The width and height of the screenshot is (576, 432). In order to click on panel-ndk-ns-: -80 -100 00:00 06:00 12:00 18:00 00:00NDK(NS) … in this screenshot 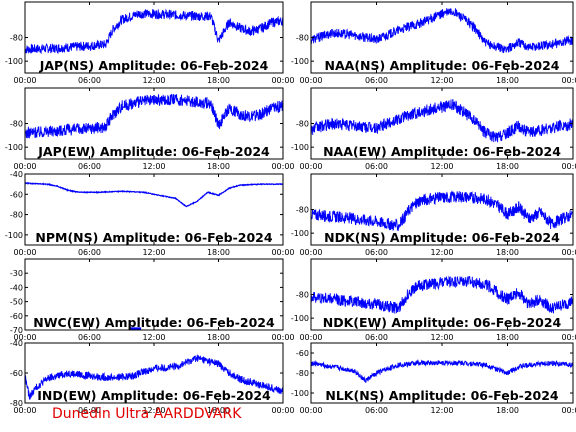, I will do `click(433, 215)`.